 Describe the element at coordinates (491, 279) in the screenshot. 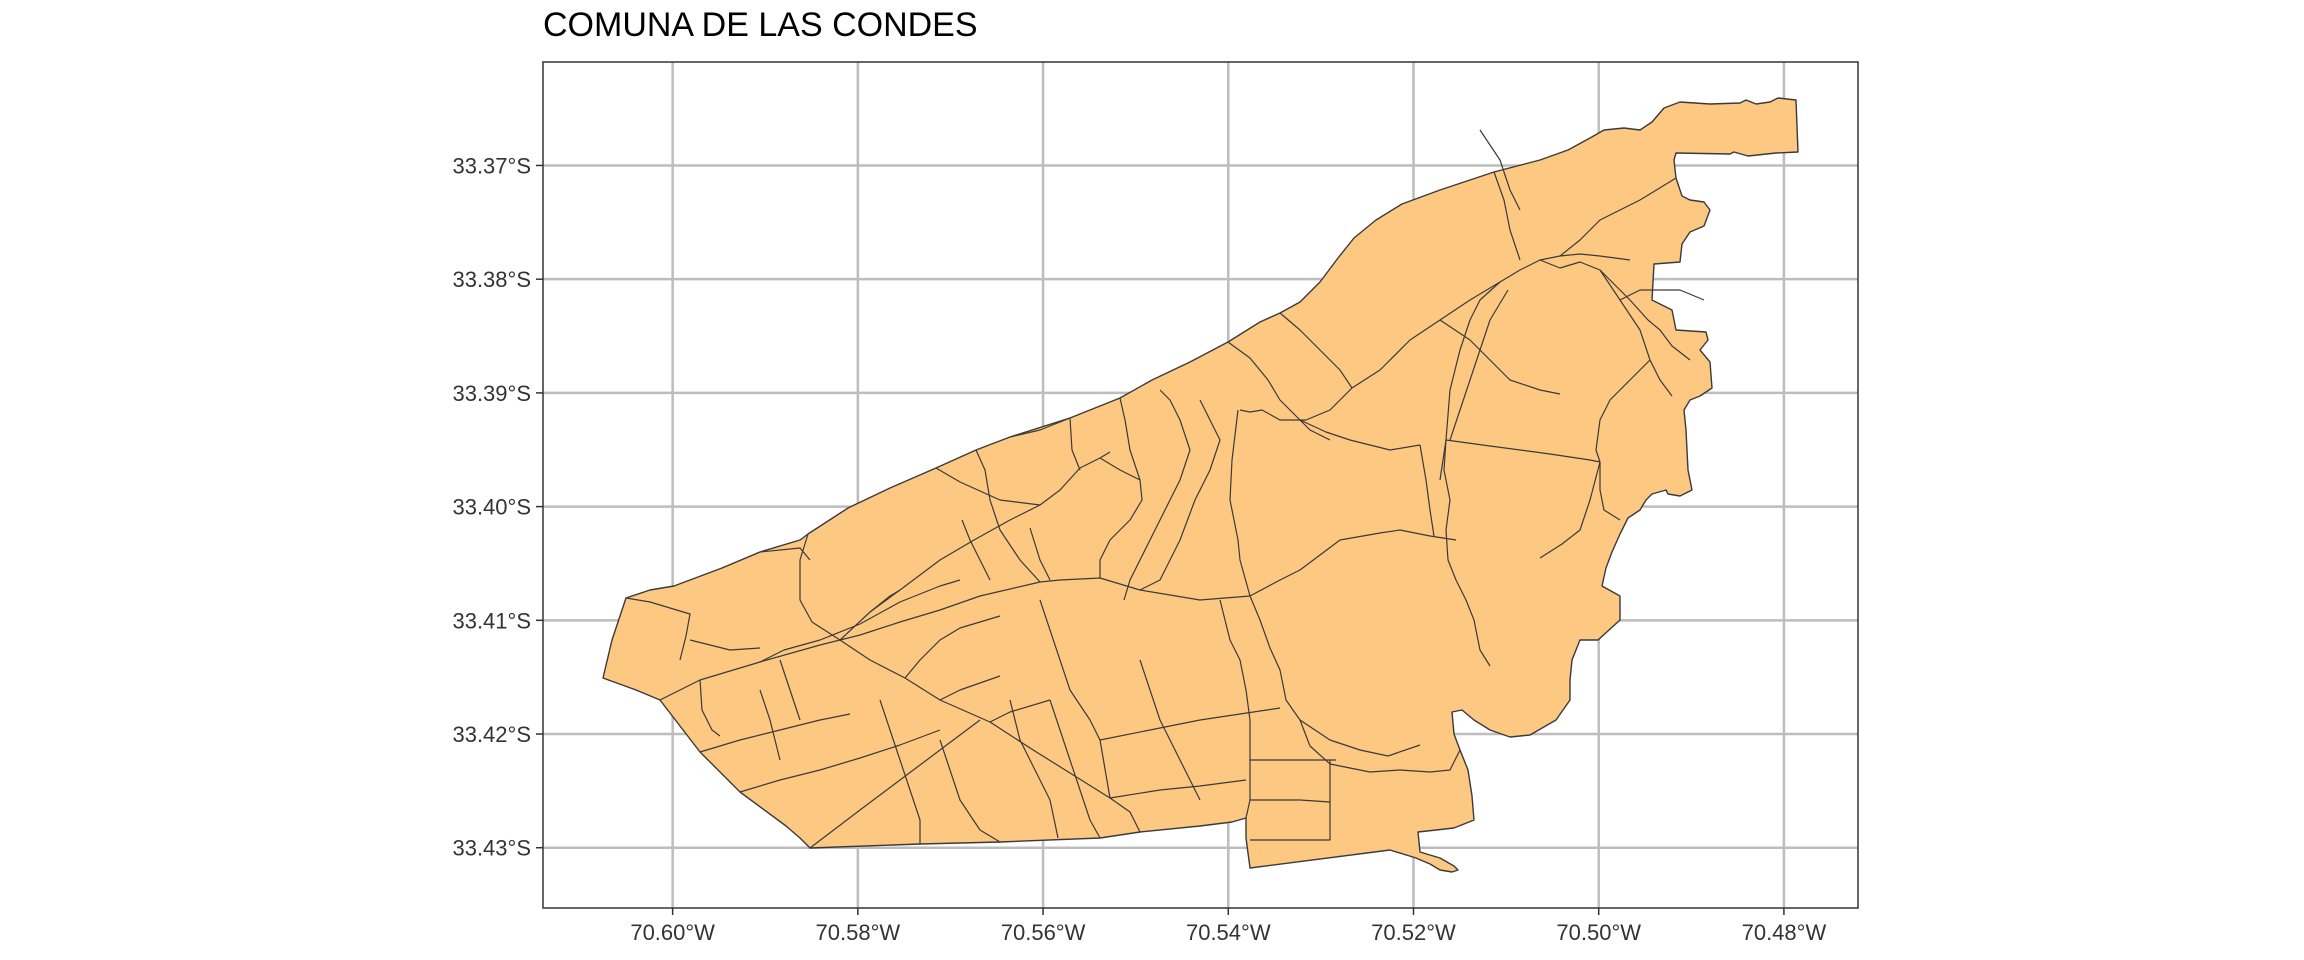

I see `y-tick-label: 33.38°S` at that location.